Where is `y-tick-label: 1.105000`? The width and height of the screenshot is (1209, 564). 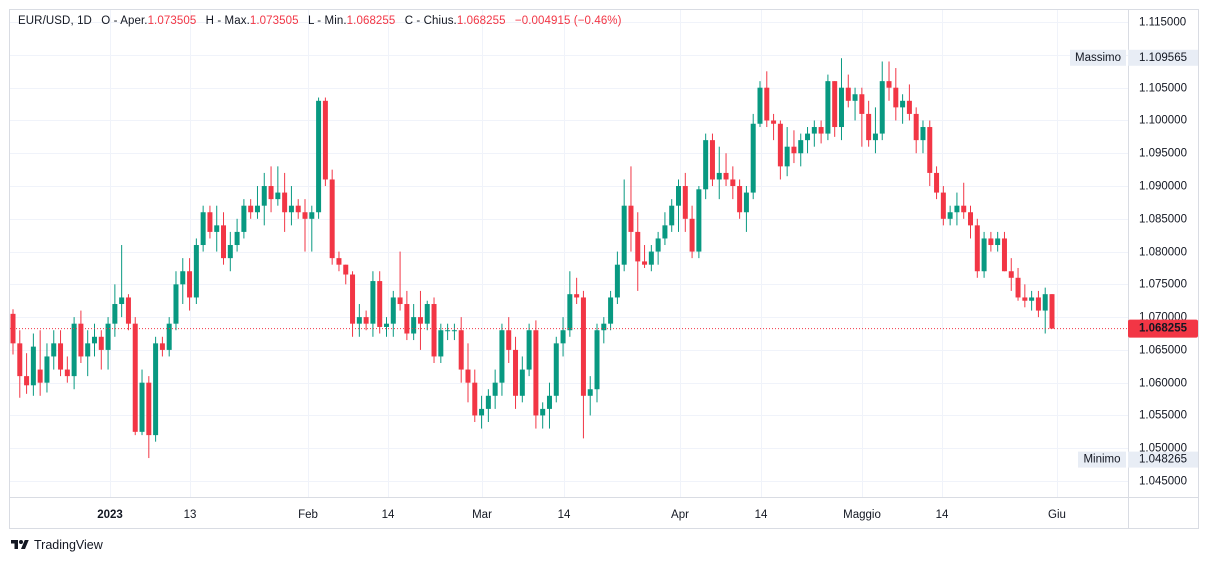 y-tick-label: 1.105000 is located at coordinates (1163, 89).